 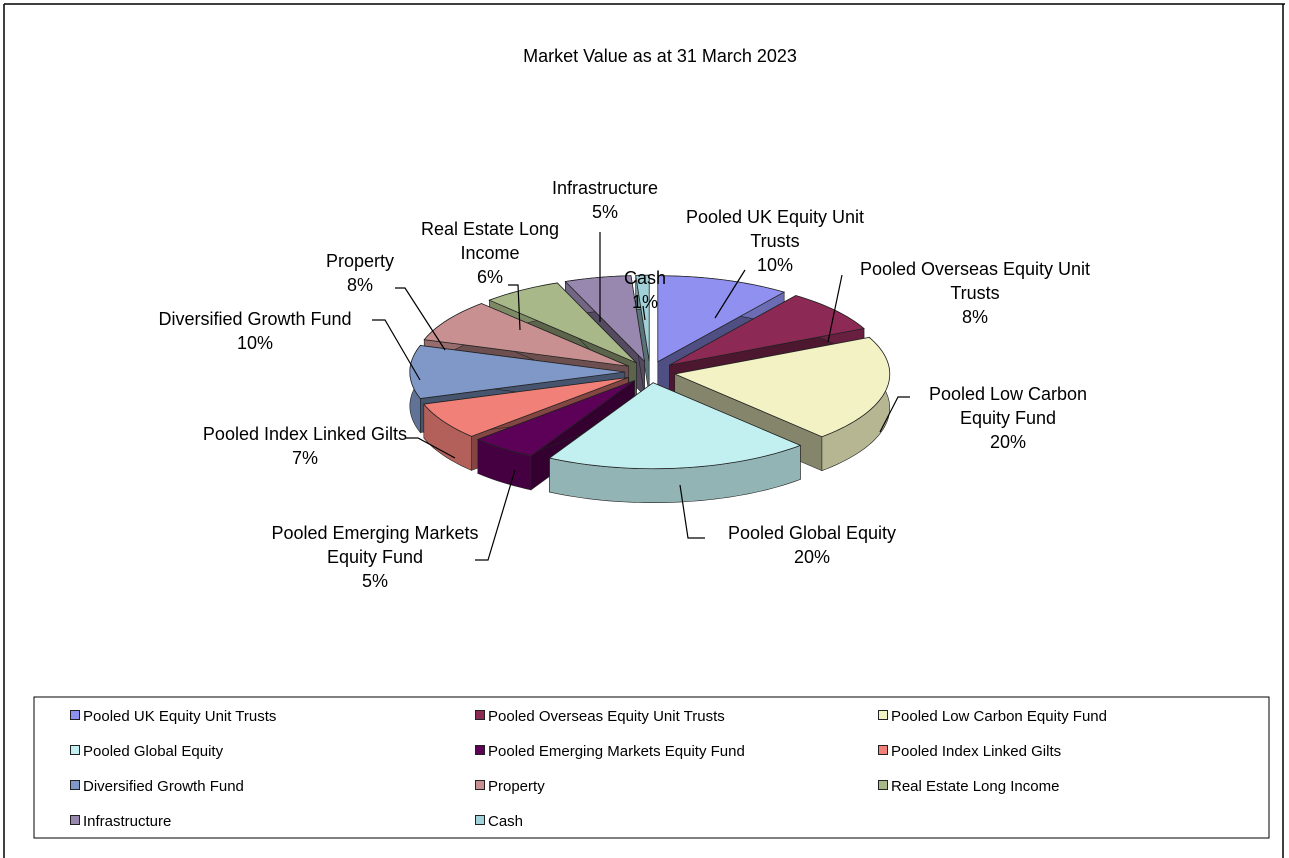 I want to click on legend-item: Diversified Growth Fund, so click(x=157, y=787).